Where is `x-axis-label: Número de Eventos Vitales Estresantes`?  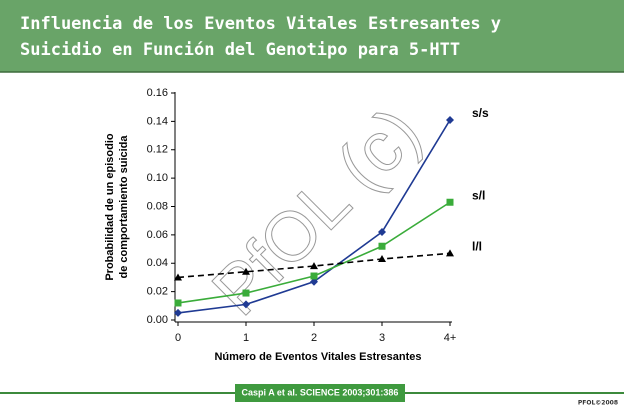 x-axis-label: Número de Eventos Vitales Estresantes is located at coordinates (317, 357).